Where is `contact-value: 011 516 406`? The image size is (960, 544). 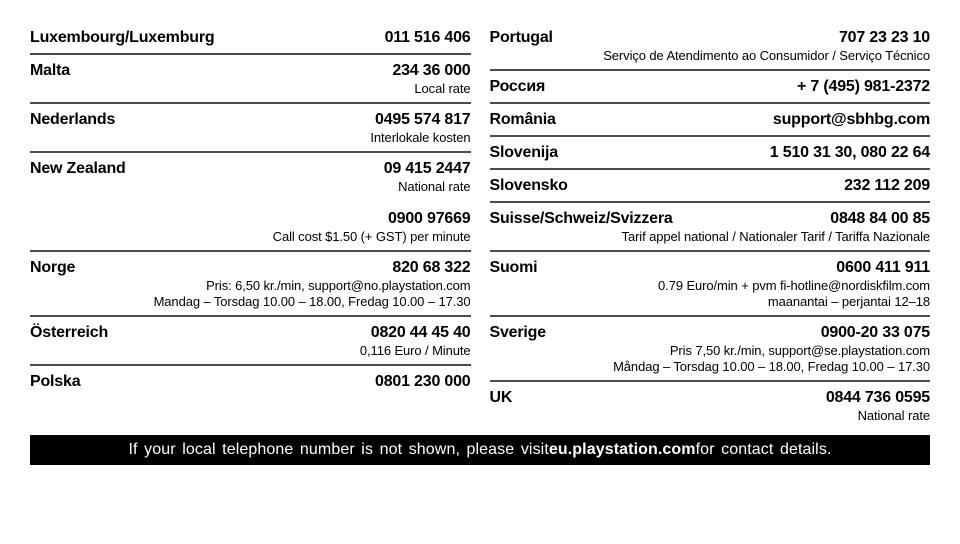 contact-value: 011 516 406 is located at coordinates (427, 37).